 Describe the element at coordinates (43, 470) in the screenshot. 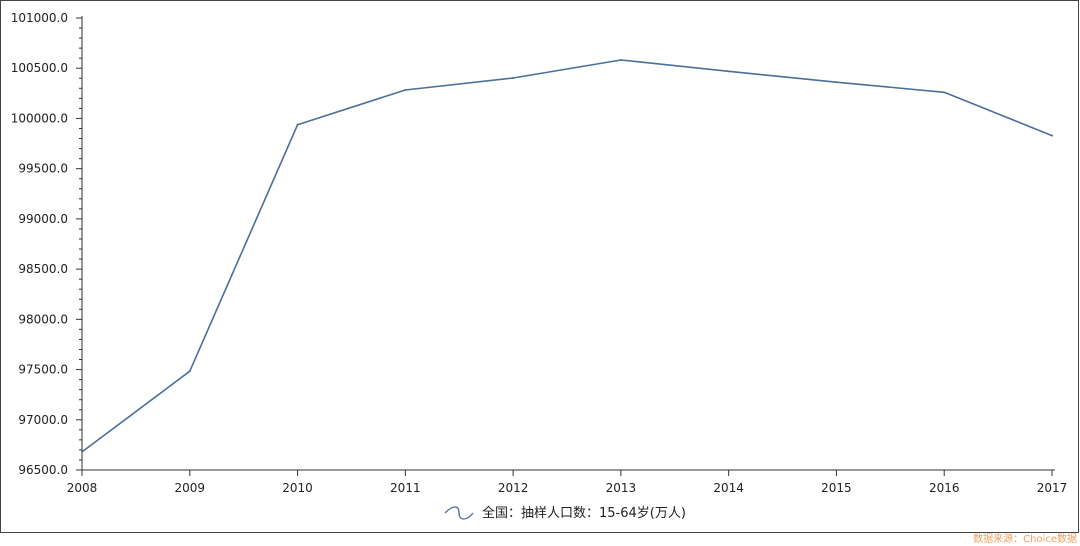

I see `y-tick-label: 96500.0` at that location.